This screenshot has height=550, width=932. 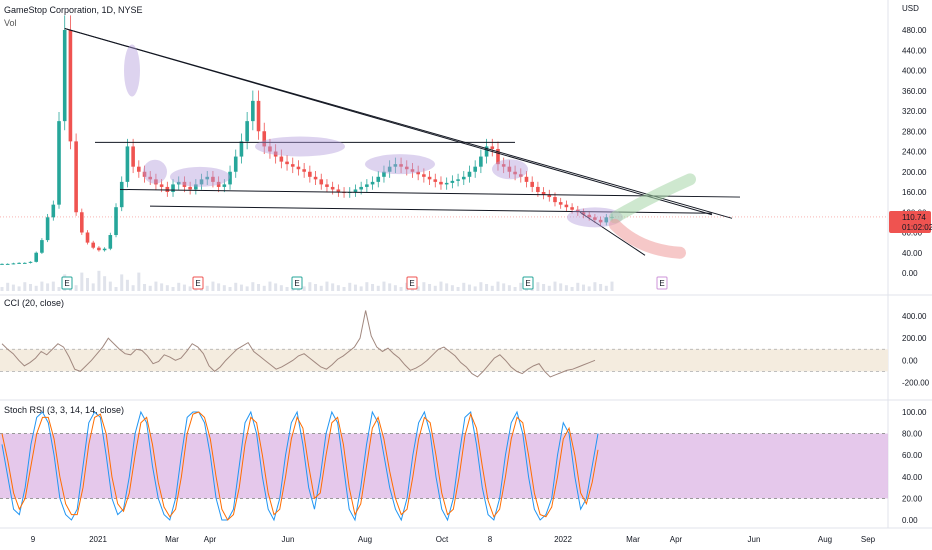 What do you see at coordinates (490, 539) in the screenshot?
I see `x-tick-label: 8` at bounding box center [490, 539].